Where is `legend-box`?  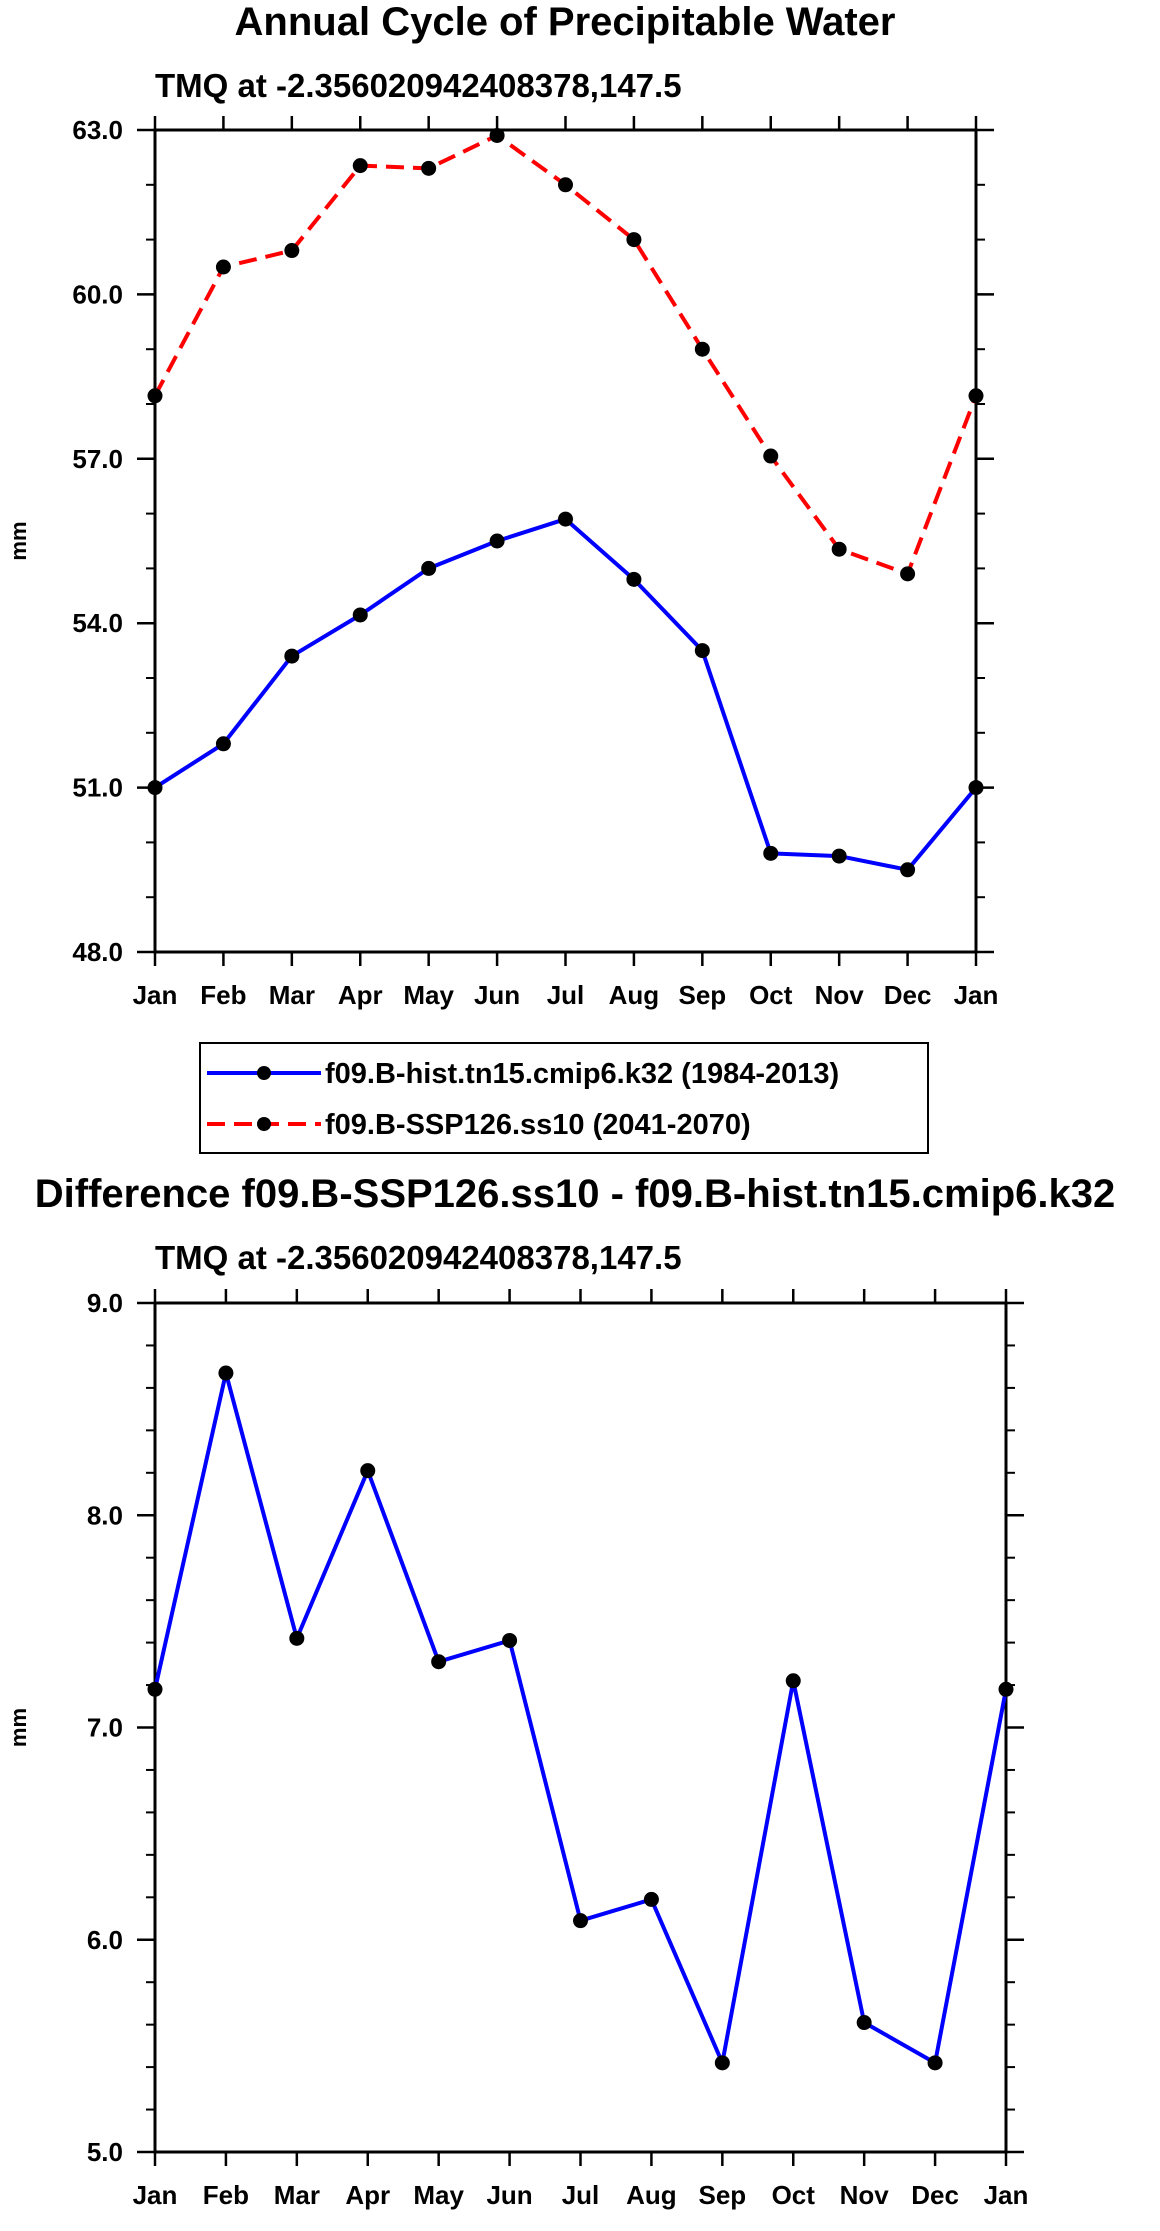 legend-box is located at coordinates (564, 1098).